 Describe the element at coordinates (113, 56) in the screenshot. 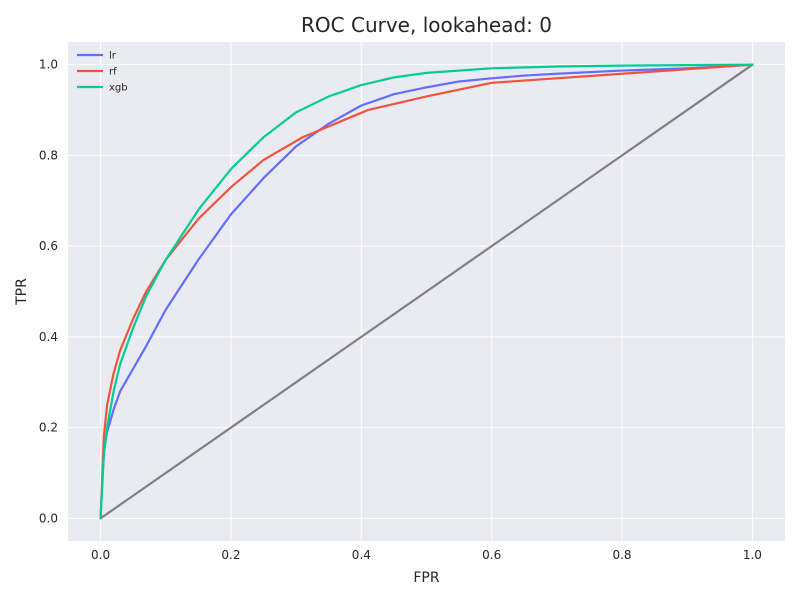

I see `legend-label-lr: lr` at that location.